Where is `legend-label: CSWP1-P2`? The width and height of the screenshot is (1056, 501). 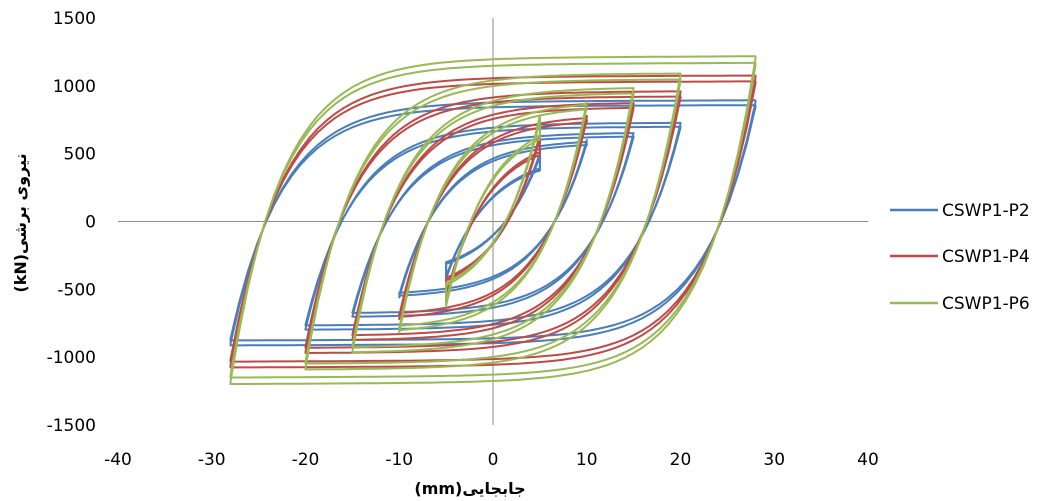 legend-label: CSWP1-P2 is located at coordinates (986, 211).